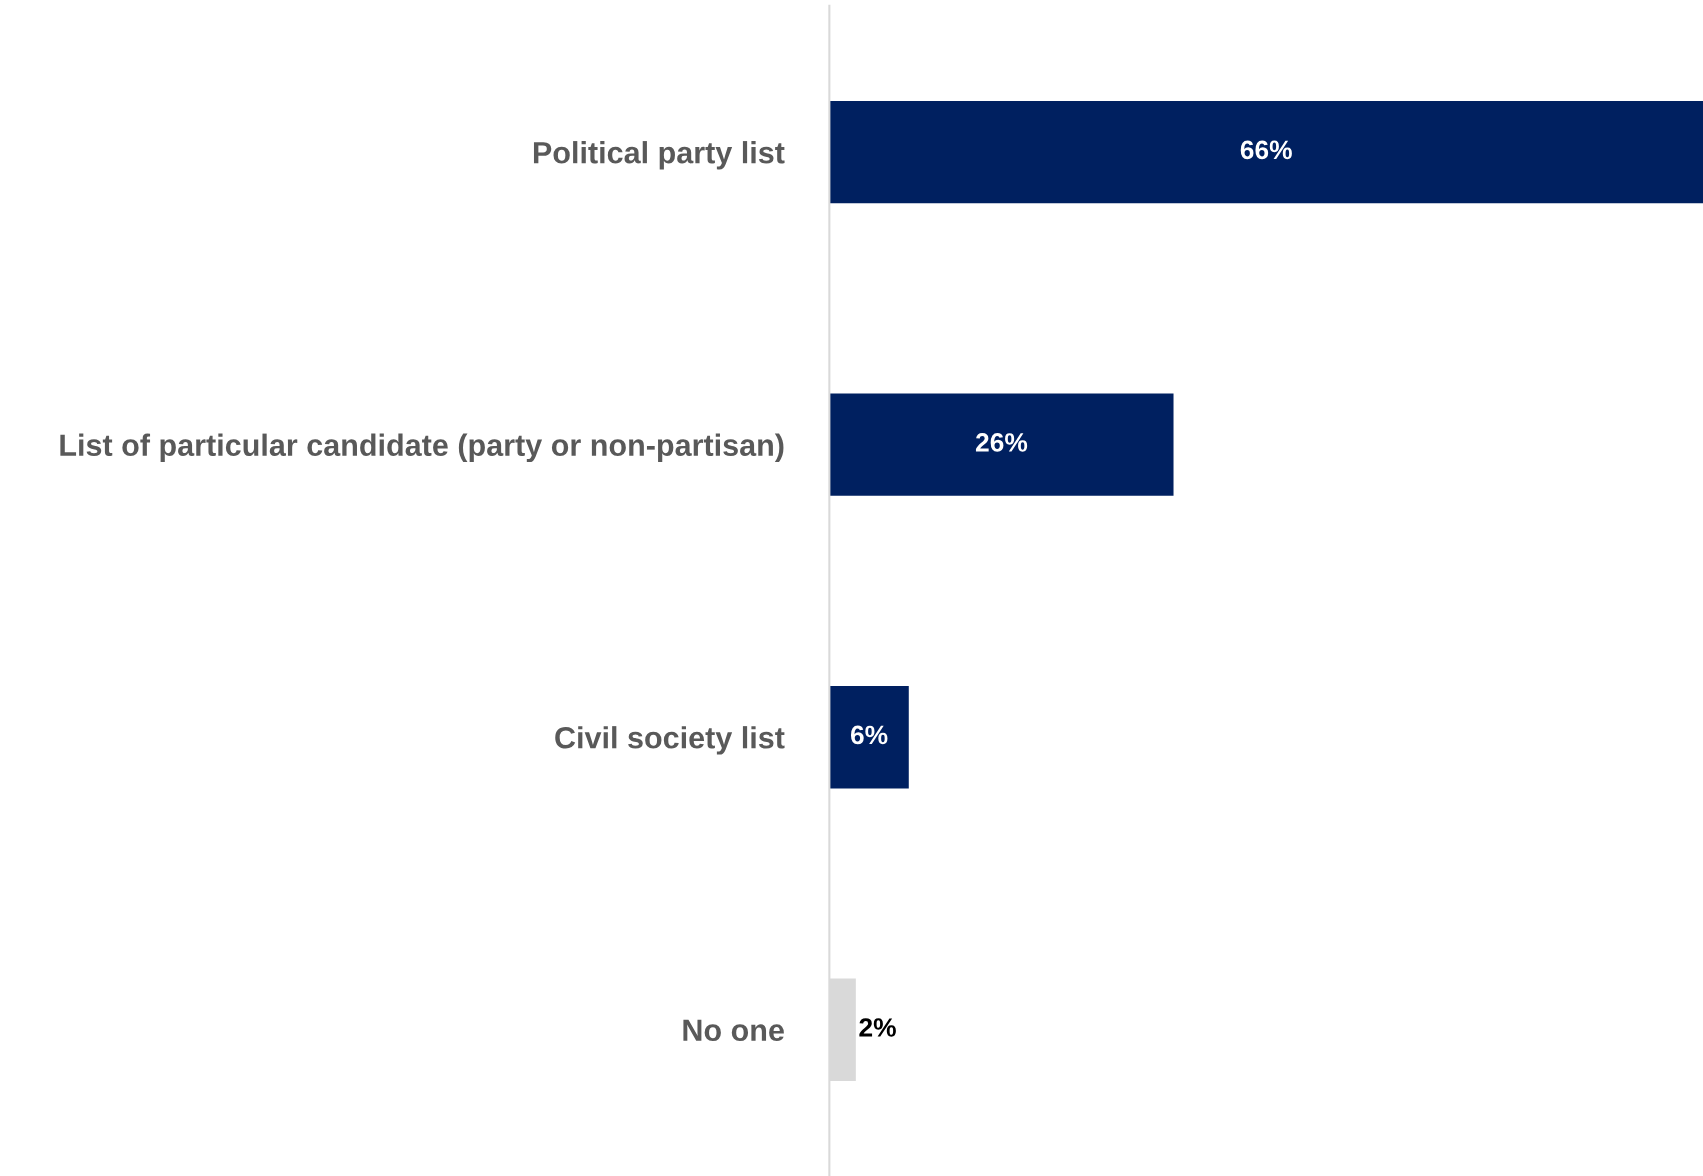  I want to click on y-tick-label: Civil society list, so click(670, 740).